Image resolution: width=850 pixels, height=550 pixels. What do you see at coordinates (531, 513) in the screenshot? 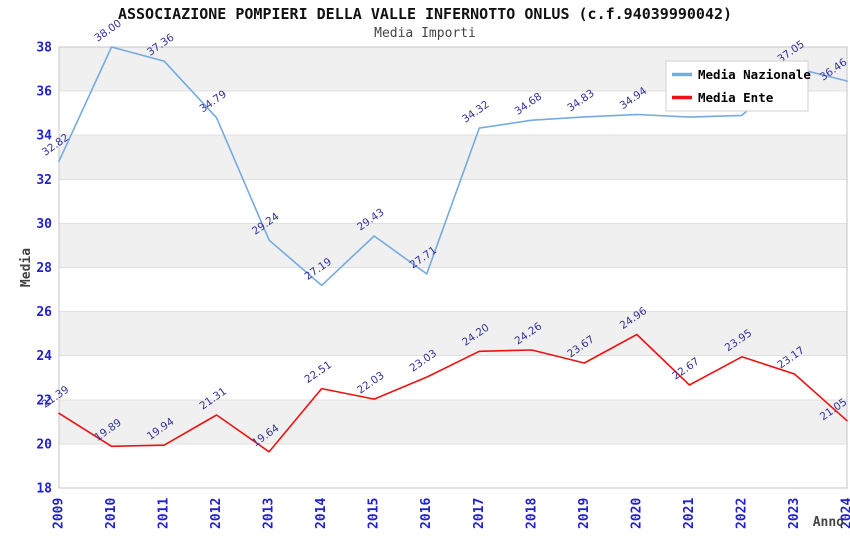
I see `x-axis-tick-label: 2018` at bounding box center [531, 513].